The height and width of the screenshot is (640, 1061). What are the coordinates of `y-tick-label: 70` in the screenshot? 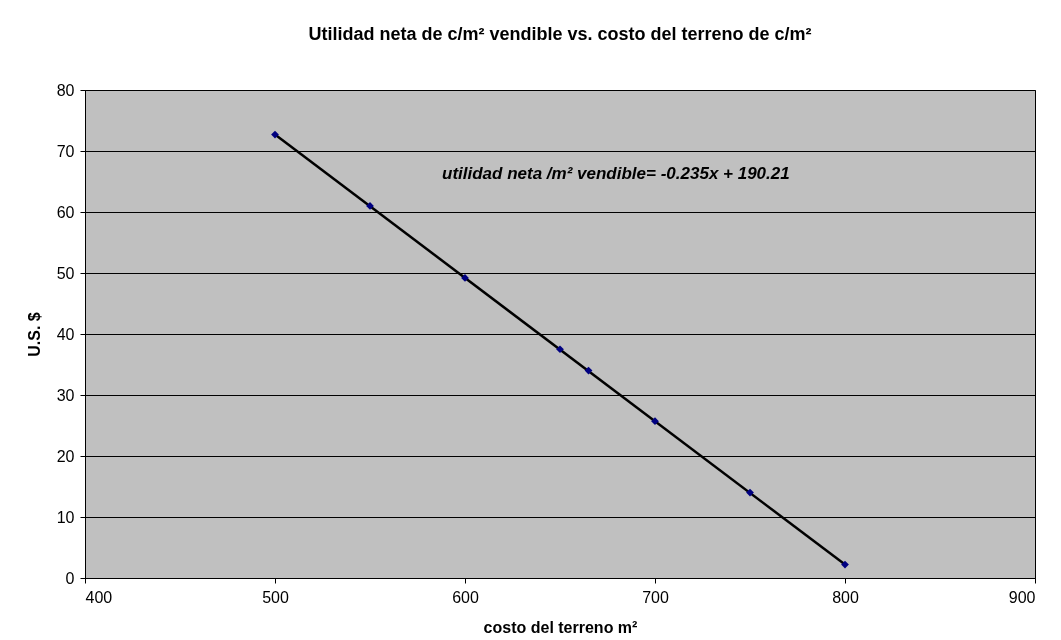 It's located at (65, 151).